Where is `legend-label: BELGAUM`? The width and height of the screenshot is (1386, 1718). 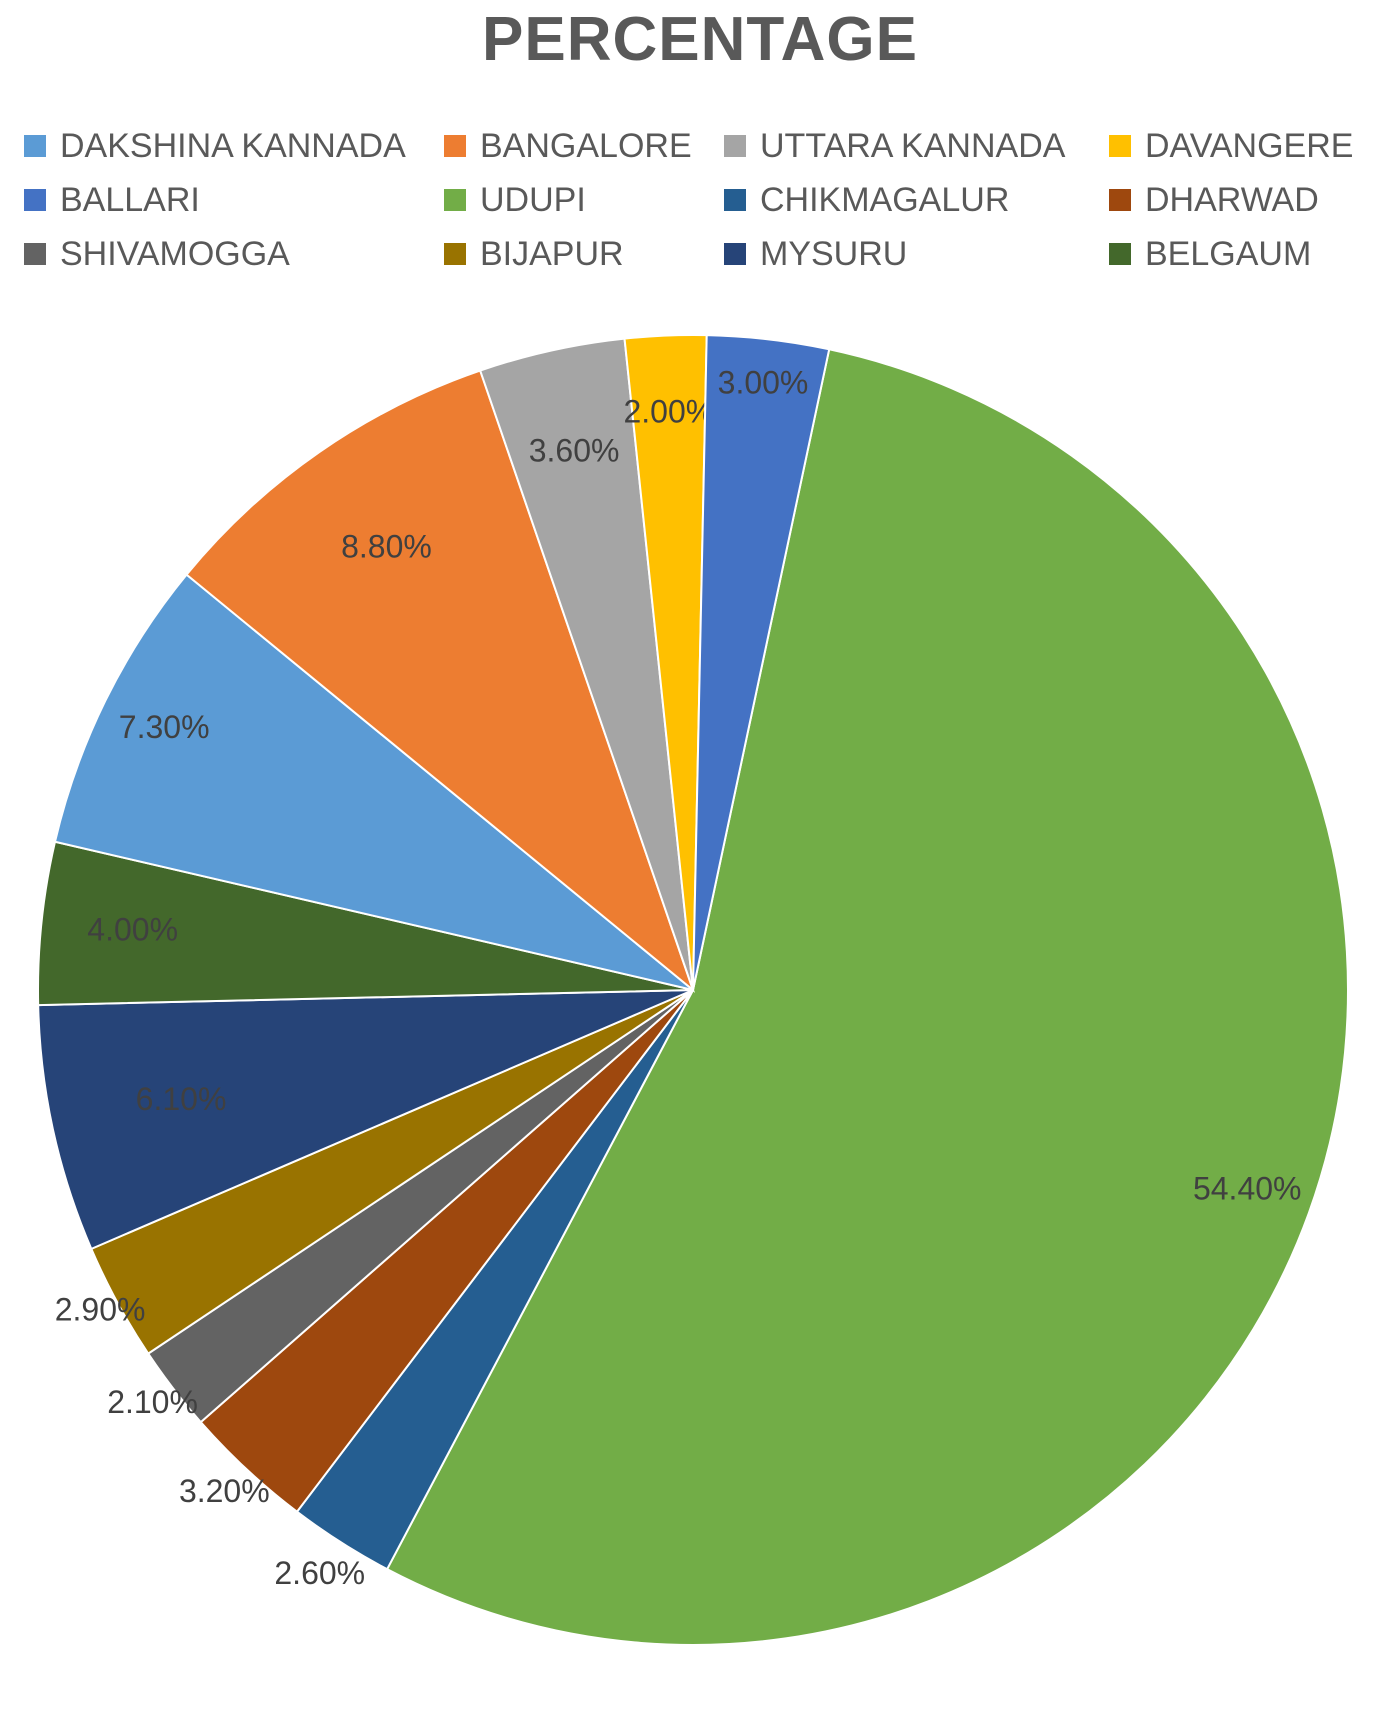 legend-label: BELGAUM is located at coordinates (1228, 253).